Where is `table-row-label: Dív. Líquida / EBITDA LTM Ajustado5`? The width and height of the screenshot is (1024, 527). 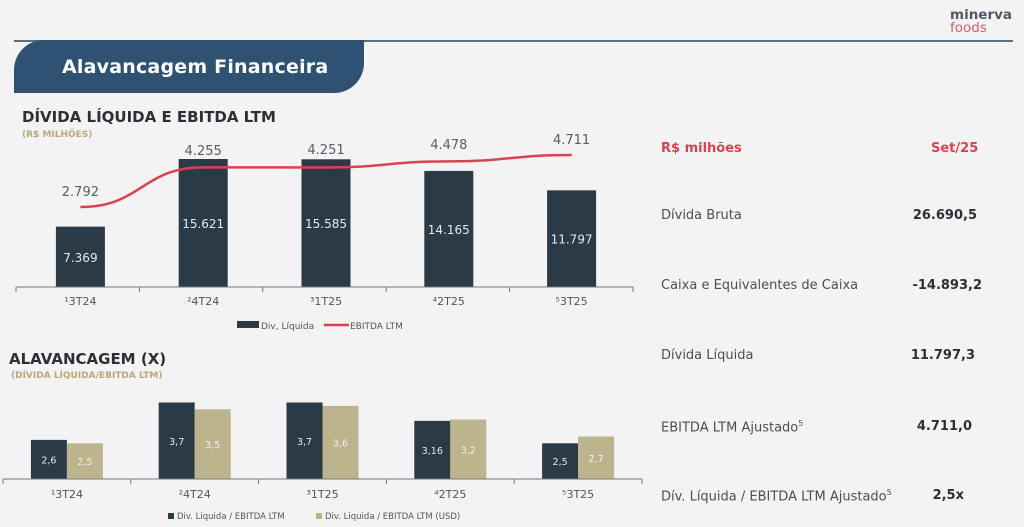
table-row-label: Dív. Líquida / EBITDA LTM Ajustado5 is located at coordinates (776, 496).